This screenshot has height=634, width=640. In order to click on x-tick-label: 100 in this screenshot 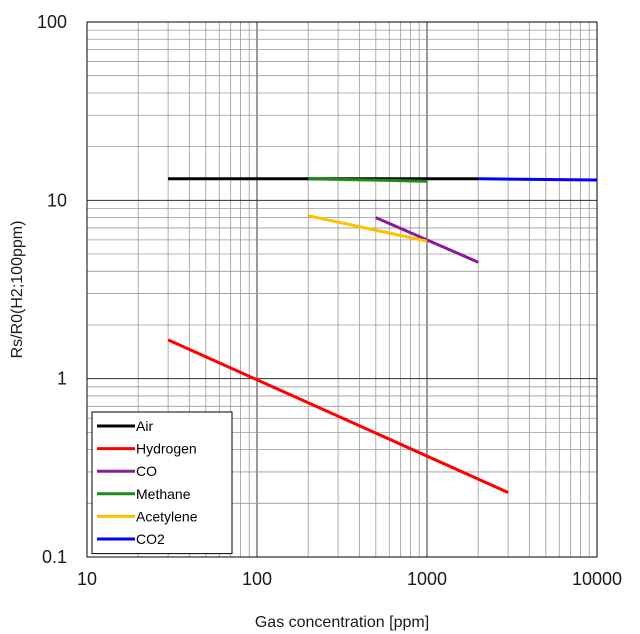, I will do `click(257, 579)`.